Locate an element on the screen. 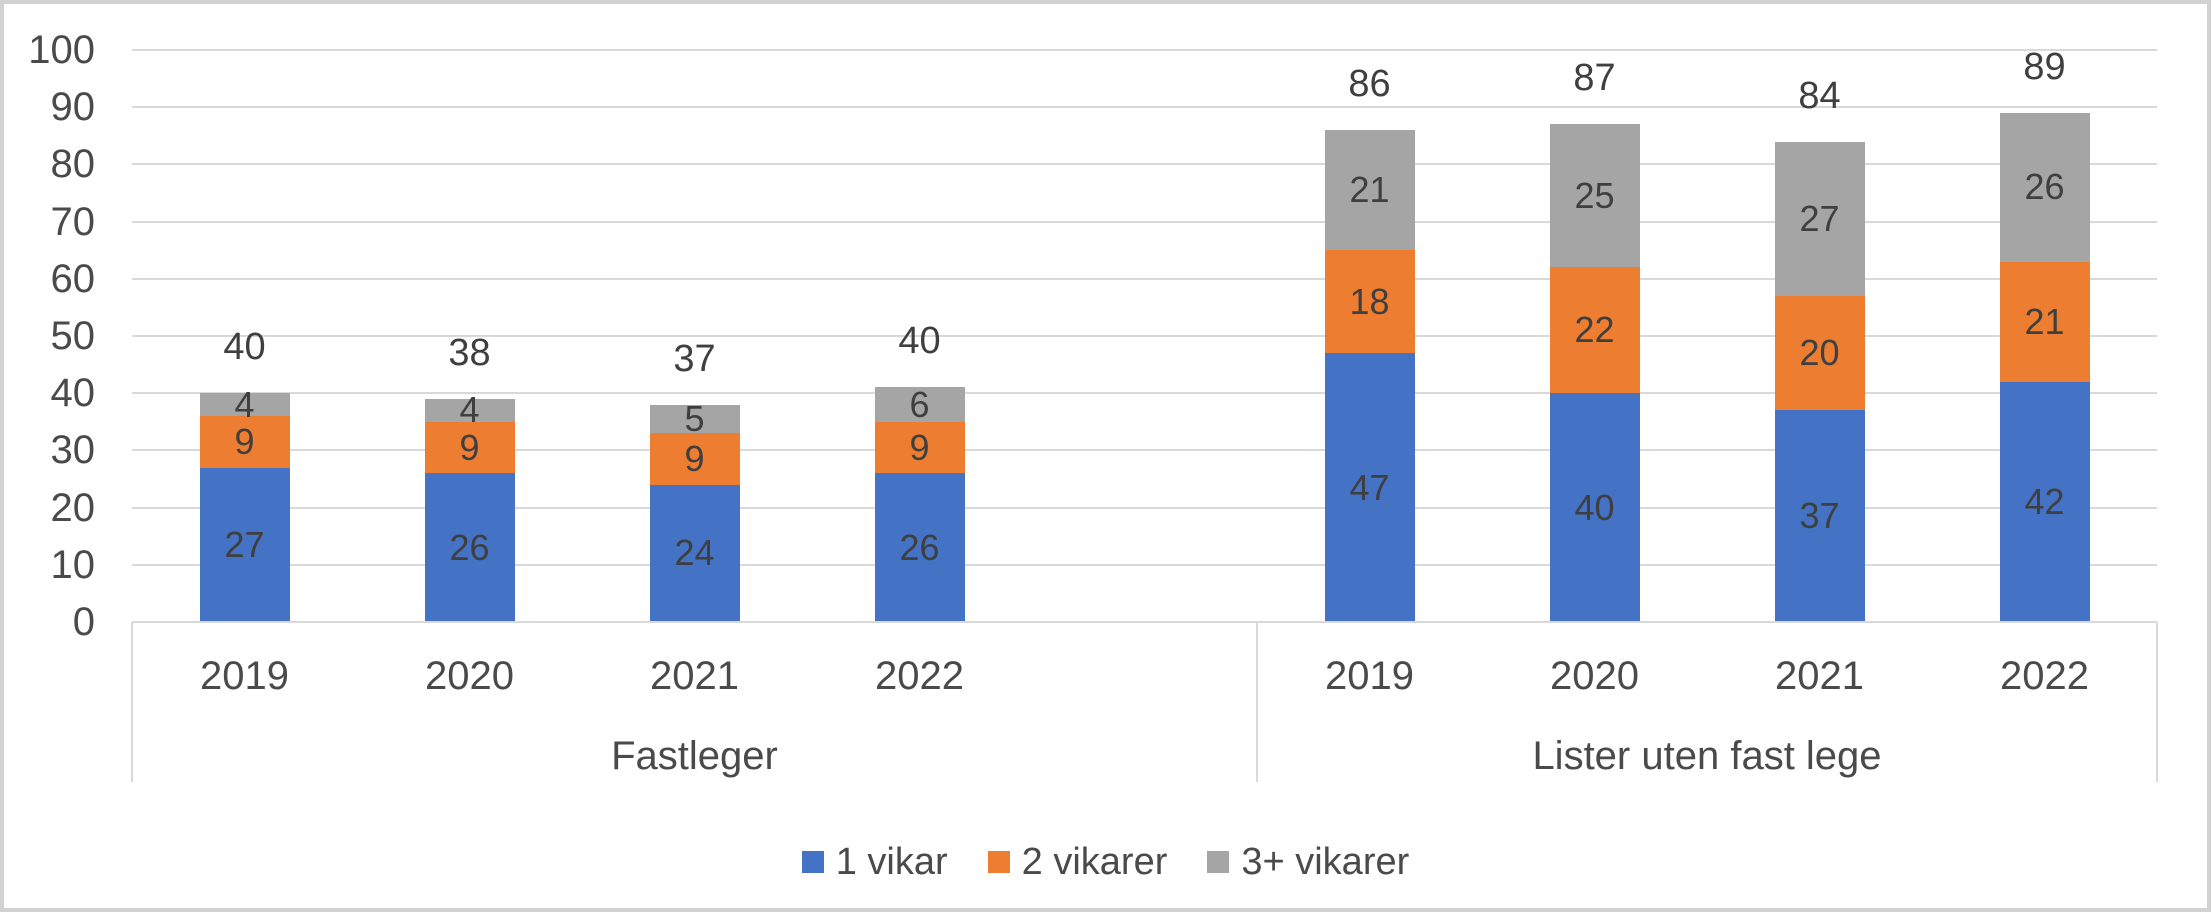 The image size is (2211, 912). group-label: Lister uten fast lege is located at coordinates (1707, 756).